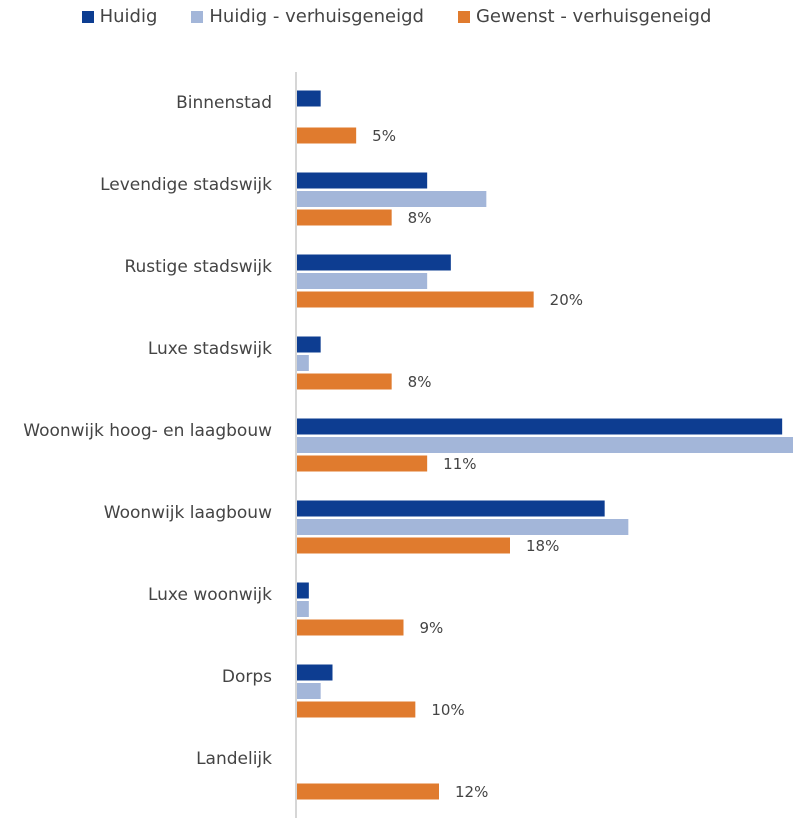 Image resolution: width=793 pixels, height=822 pixels. I want to click on legend-swatch-gewenst-verhuisgeneigd, so click(463, 16).